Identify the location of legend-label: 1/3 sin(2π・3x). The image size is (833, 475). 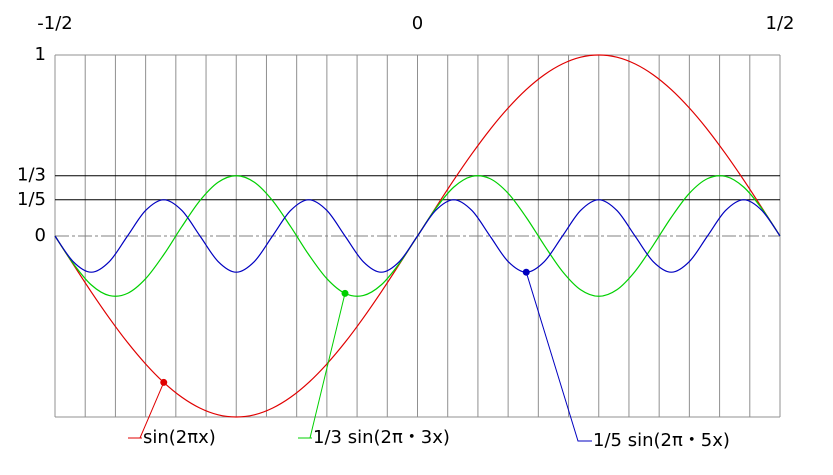
(381, 437).